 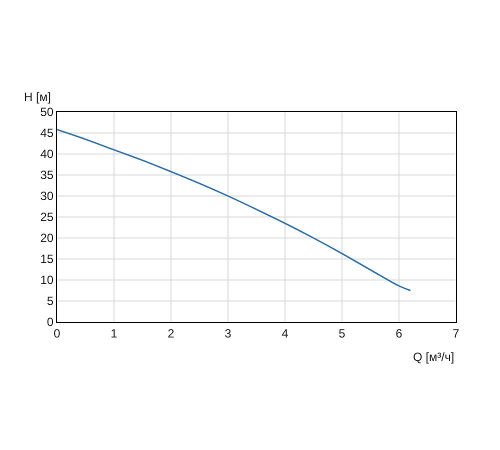 What do you see at coordinates (456, 333) in the screenshot?
I see `x-tick-label: 7` at bounding box center [456, 333].